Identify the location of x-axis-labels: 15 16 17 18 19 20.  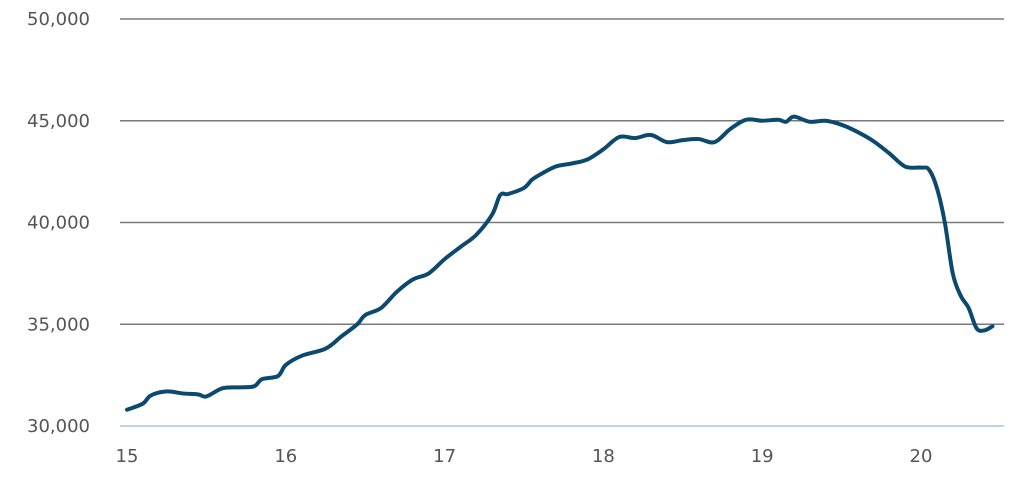
(524, 456).